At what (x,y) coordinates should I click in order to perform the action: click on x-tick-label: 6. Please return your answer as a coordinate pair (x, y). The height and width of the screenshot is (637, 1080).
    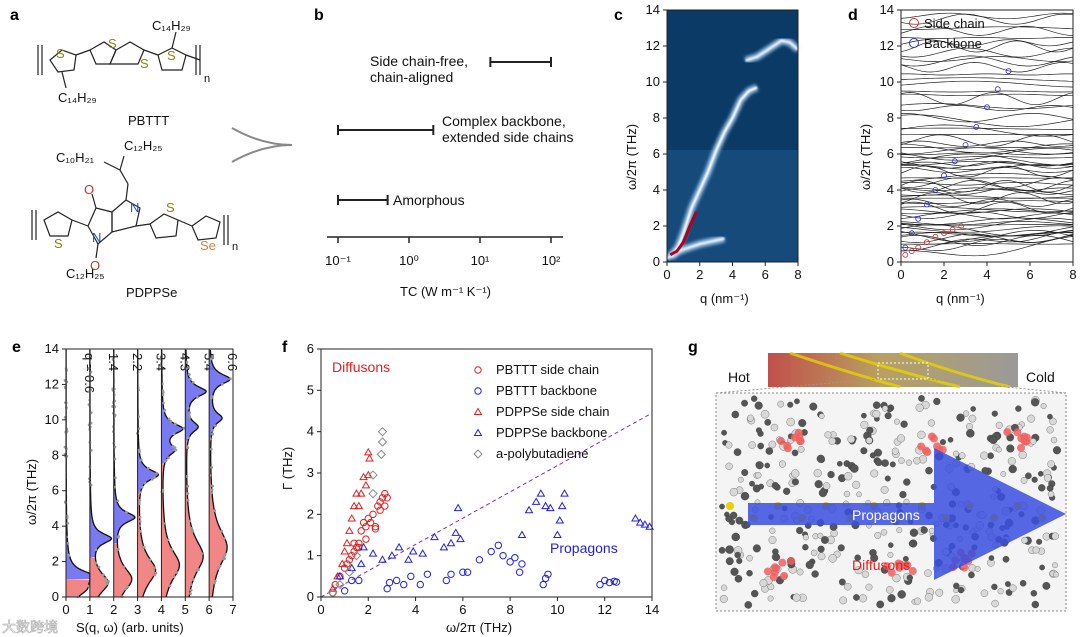
    Looking at the image, I should click on (209, 609).